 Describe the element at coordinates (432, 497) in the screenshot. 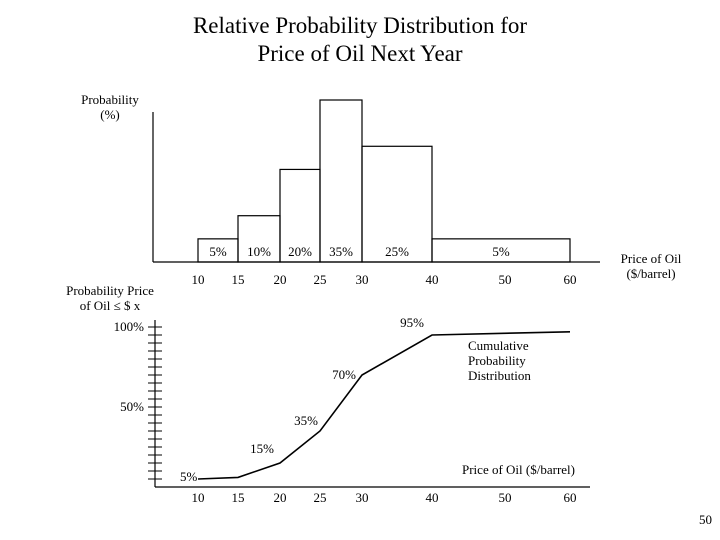

I see `cumulative-x-tick-label-5: 40` at that location.